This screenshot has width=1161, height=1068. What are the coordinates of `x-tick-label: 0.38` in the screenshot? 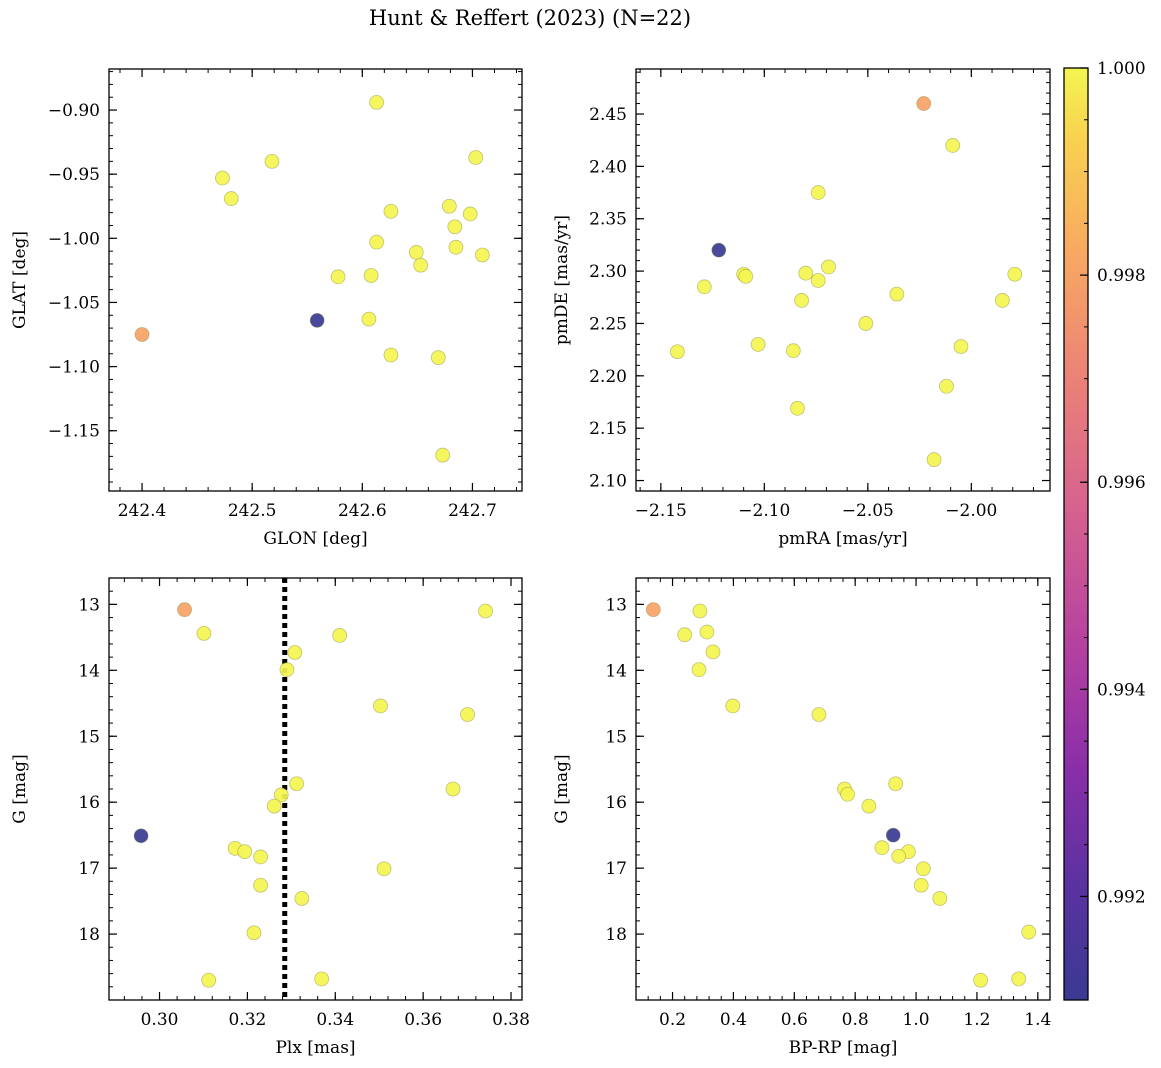 It's located at (511, 1020).